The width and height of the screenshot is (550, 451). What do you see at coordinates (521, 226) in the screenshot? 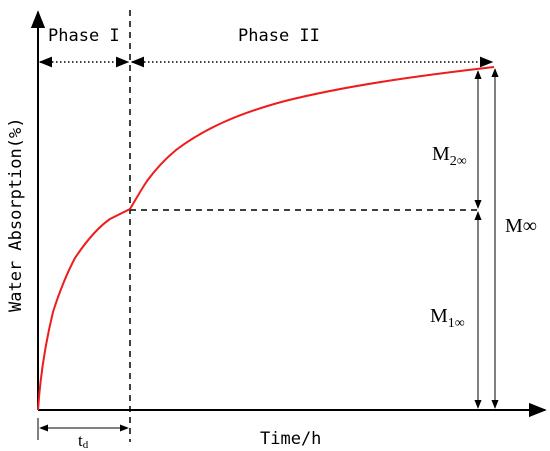
I see `m-total-label: M∞` at bounding box center [521, 226].